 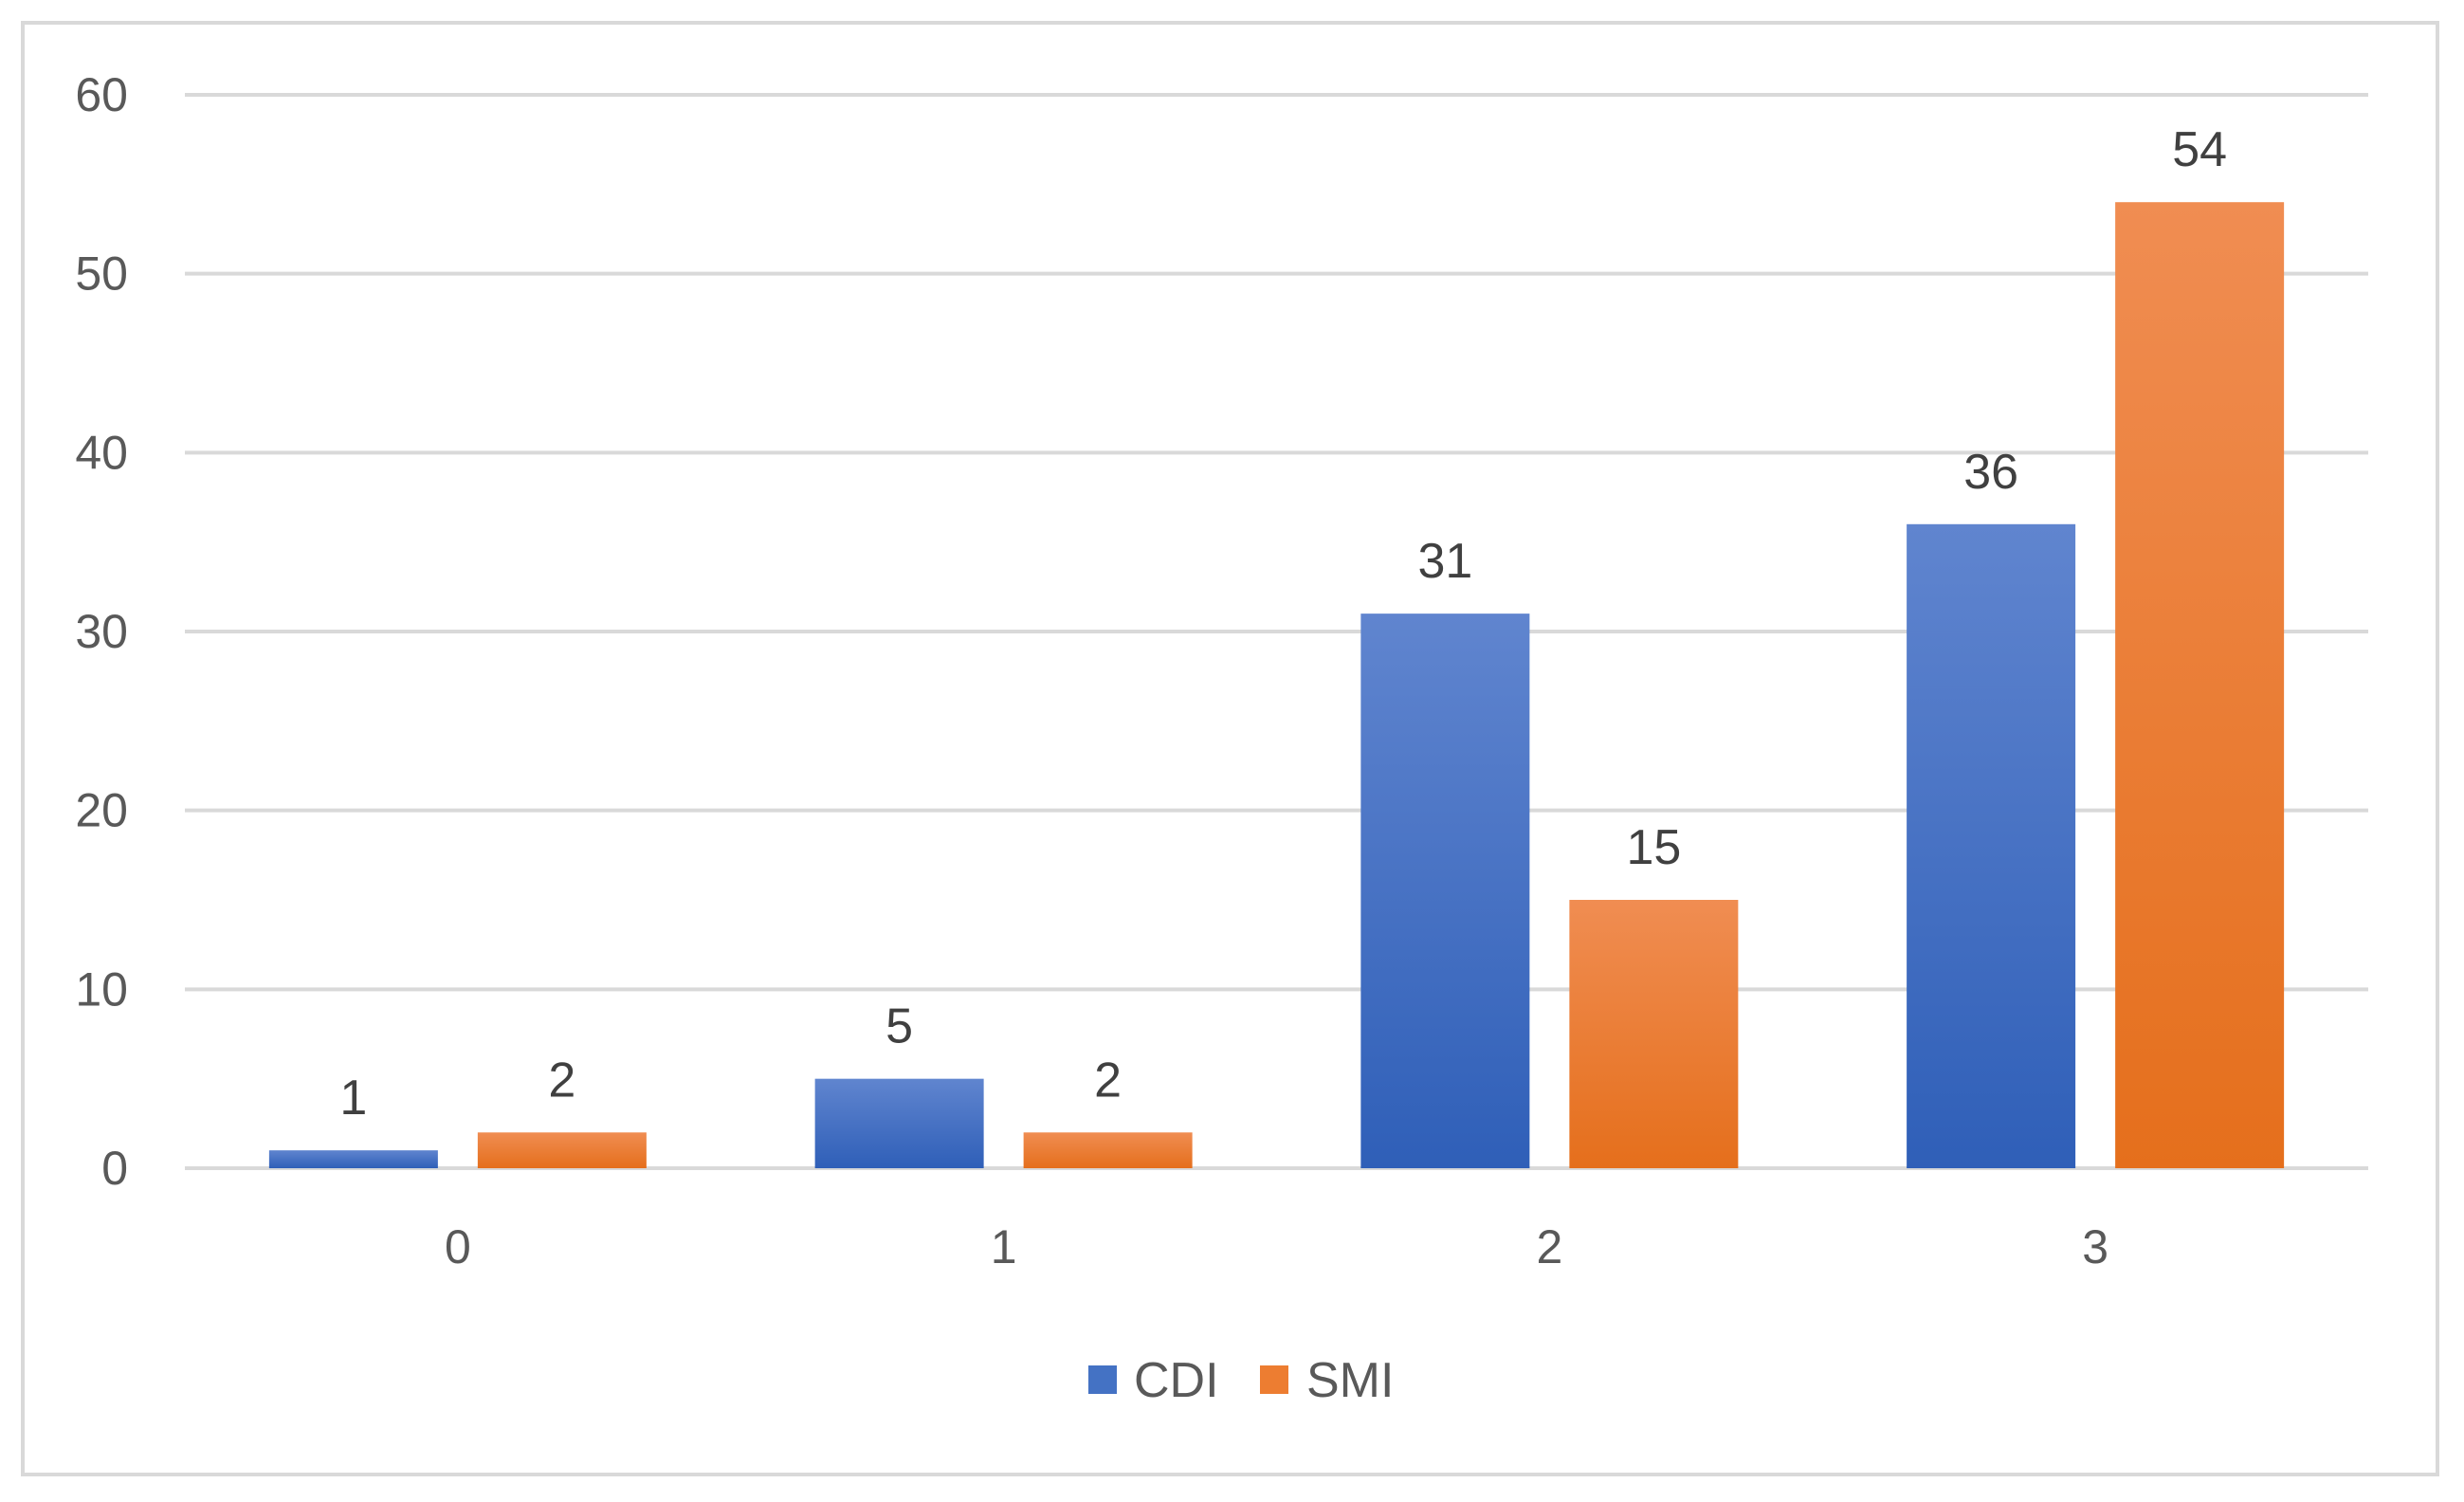 I want to click on data-label-cdi-3: 36, so click(x=1990, y=472).